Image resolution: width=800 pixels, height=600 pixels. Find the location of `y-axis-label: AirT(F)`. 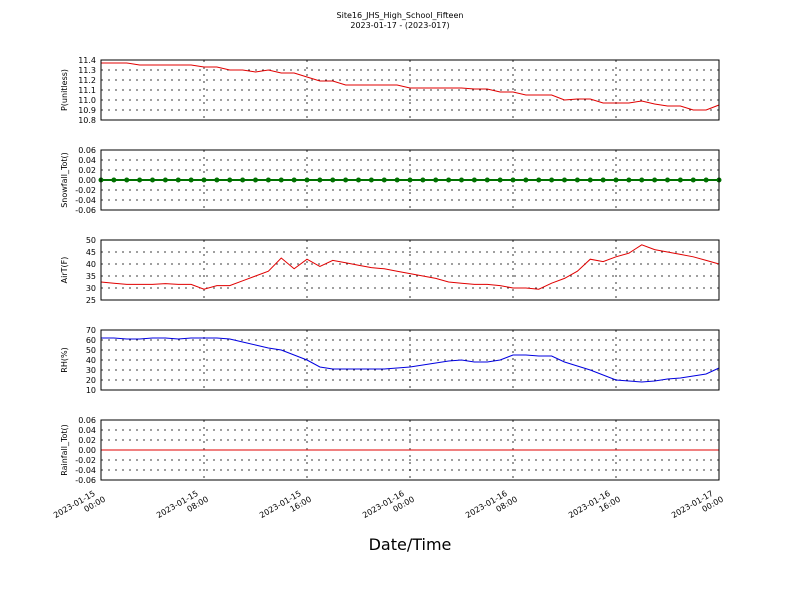

y-axis-label: AirT(F) is located at coordinates (64, 270).